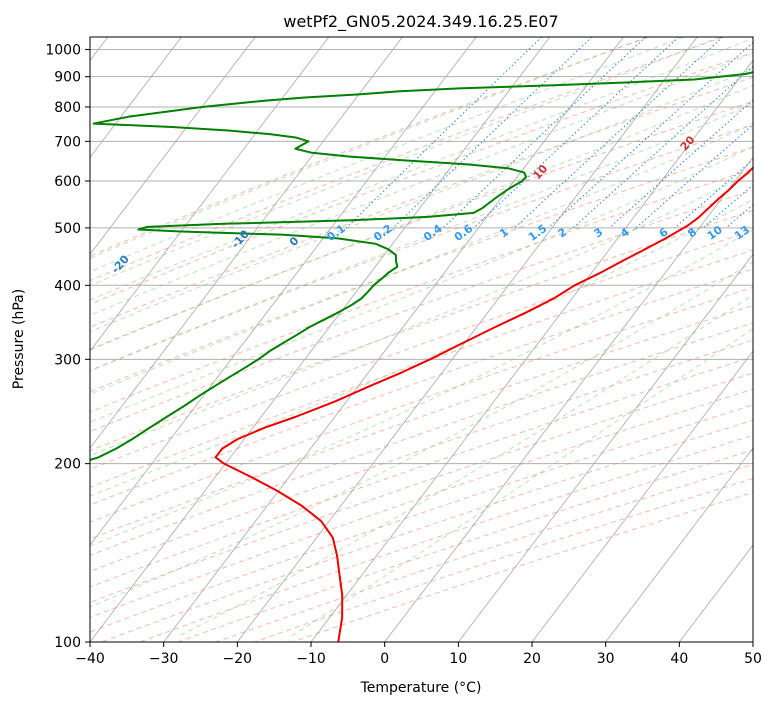 The height and width of the screenshot is (708, 775). What do you see at coordinates (418, 654) in the screenshot?
I see `x-axis: −40 −30 −20 −10 0 10 20 30 40 50` at bounding box center [418, 654].